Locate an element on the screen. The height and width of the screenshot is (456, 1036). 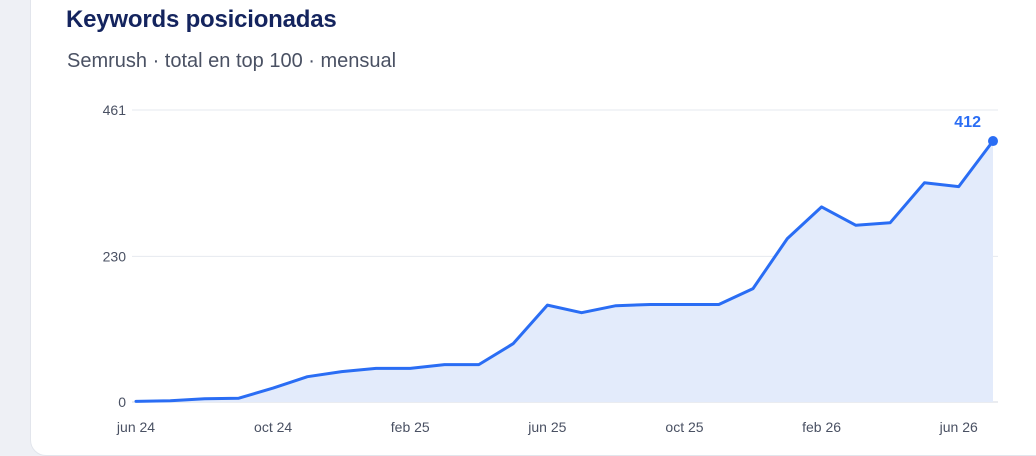
last-point is located at coordinates (993, 141).